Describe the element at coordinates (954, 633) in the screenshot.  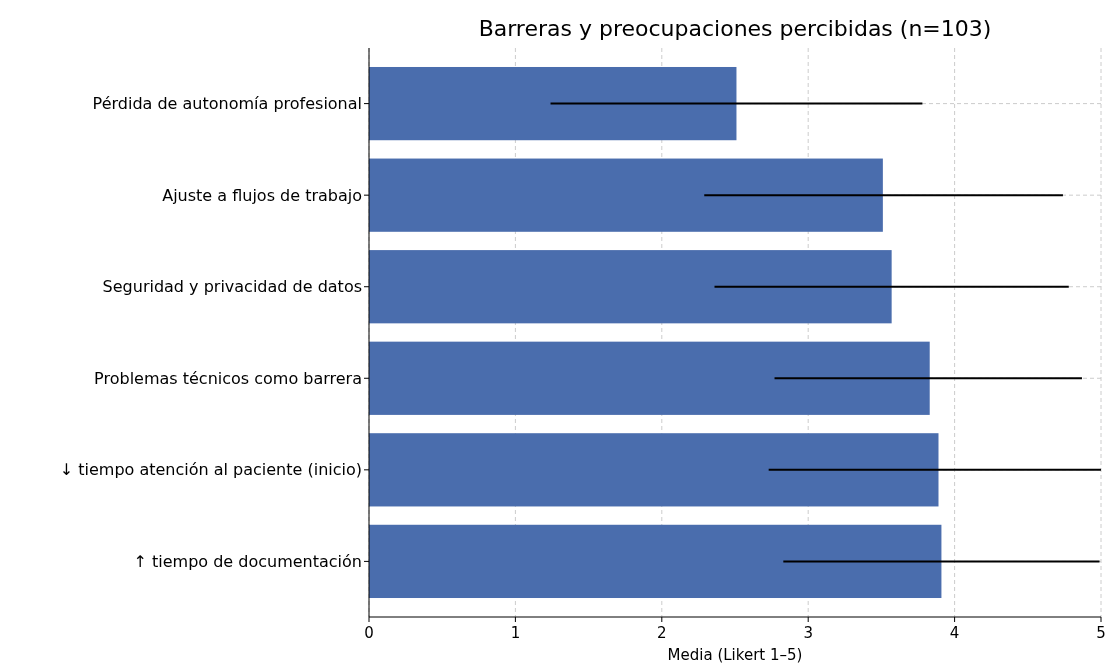
I see `x-tick-label: 4` at that location.